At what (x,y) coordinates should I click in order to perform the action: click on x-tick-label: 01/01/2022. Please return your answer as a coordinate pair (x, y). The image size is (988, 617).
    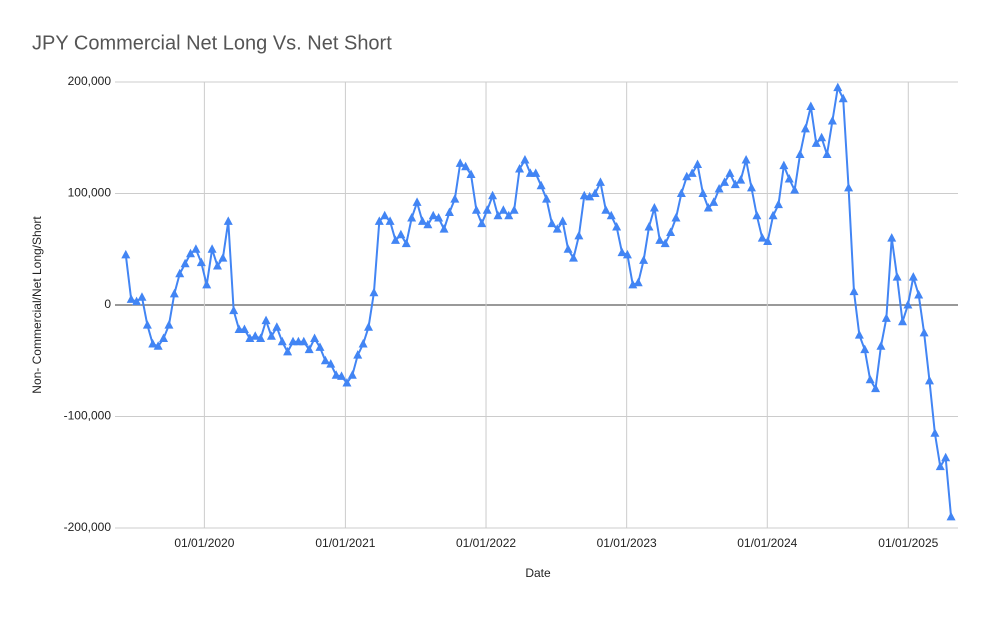
    Looking at the image, I should click on (486, 543).